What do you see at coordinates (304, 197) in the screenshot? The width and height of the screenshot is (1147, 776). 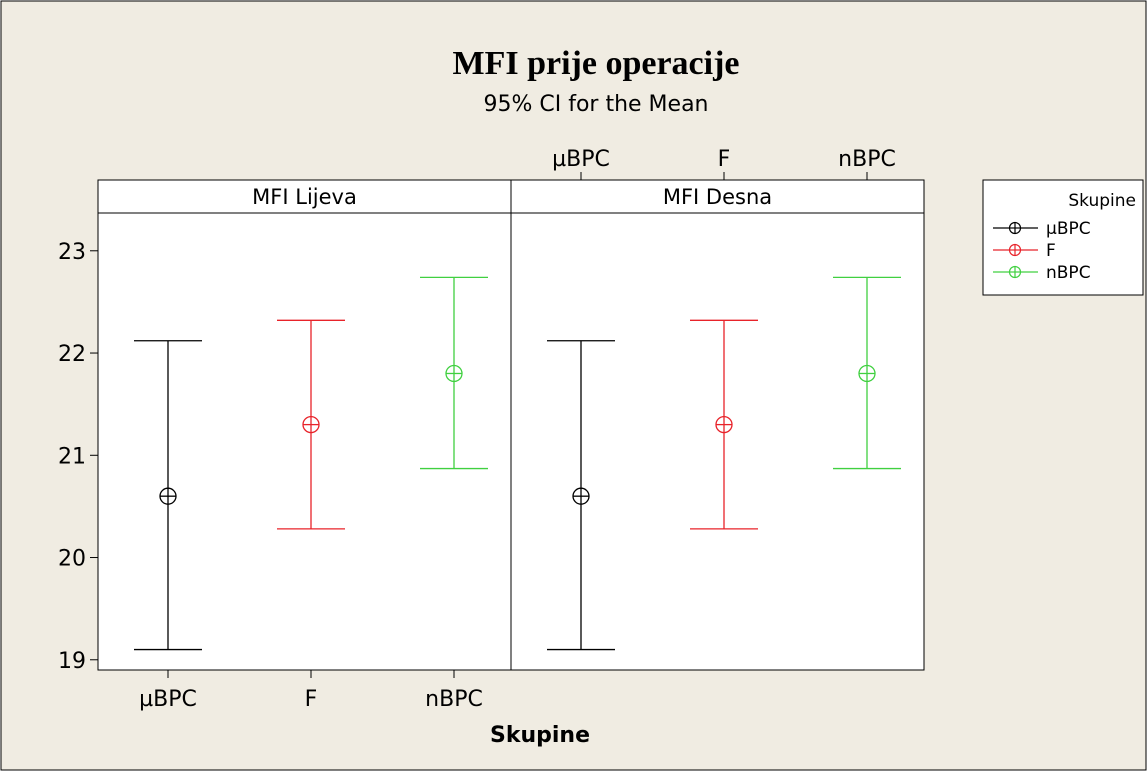 I see `panel-strip-label: MFI Lijeva` at bounding box center [304, 197].